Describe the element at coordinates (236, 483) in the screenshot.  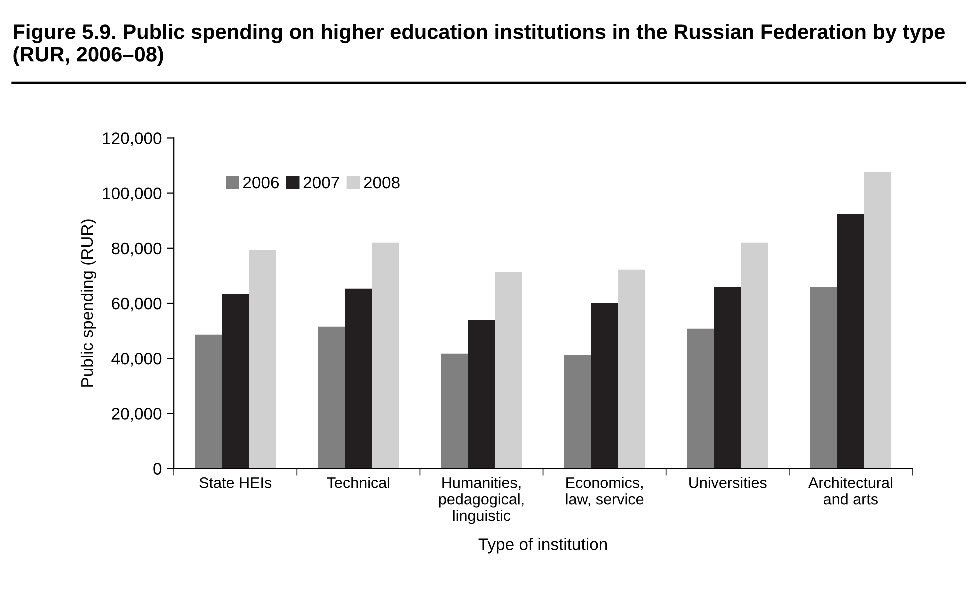
I see `x-tick-label: State HEIs` at that location.